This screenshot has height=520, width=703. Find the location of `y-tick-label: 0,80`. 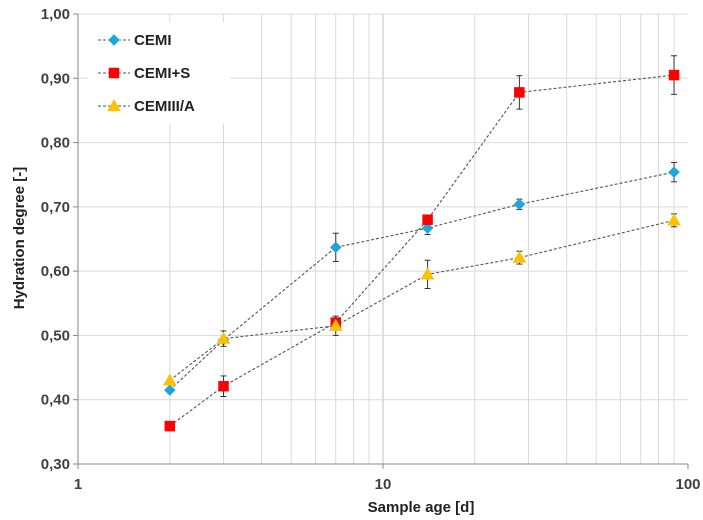

y-tick-label: 0,80 is located at coordinates (55, 143).